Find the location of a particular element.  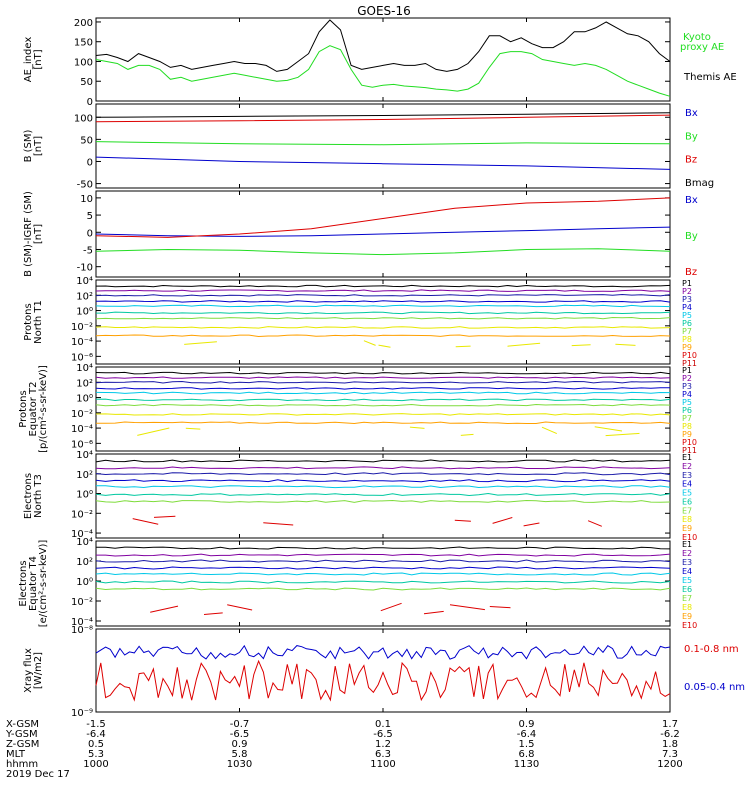

legend-e8: E8 is located at coordinates (687, 519).